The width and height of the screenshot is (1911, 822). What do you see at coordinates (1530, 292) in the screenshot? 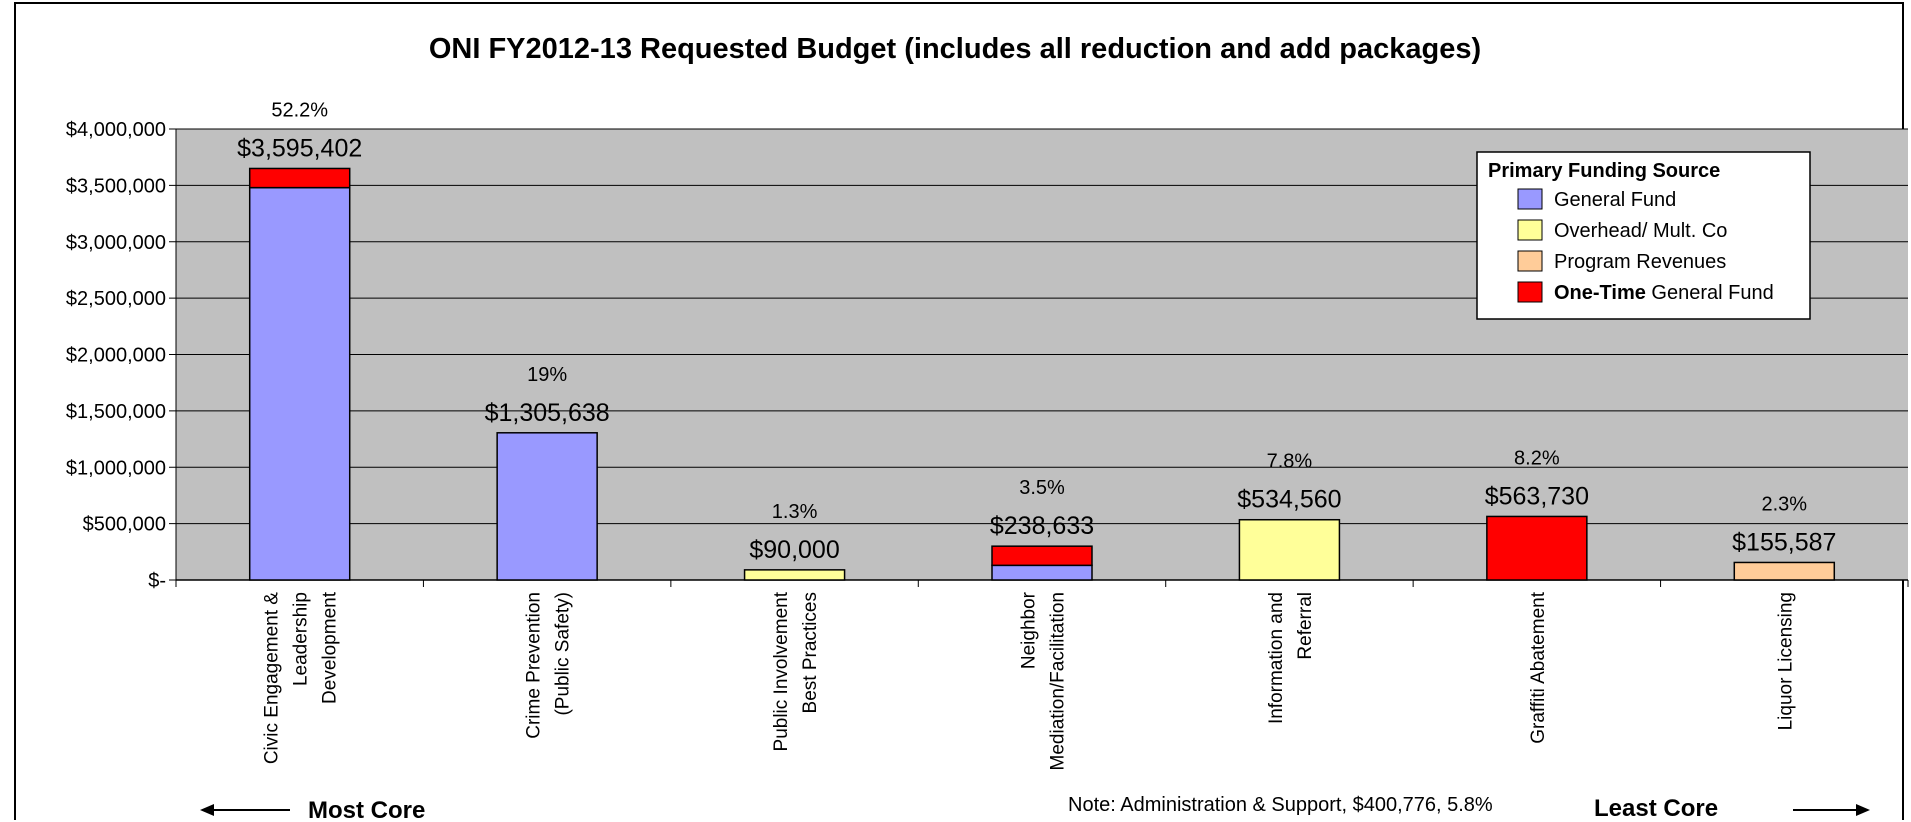
I see `legend-swatch-onetime` at bounding box center [1530, 292].